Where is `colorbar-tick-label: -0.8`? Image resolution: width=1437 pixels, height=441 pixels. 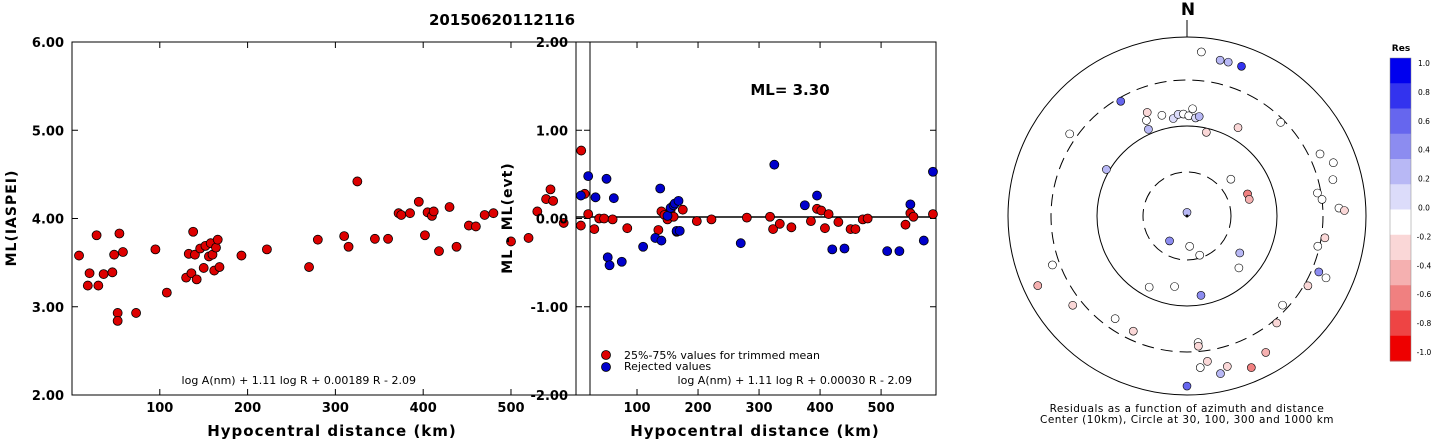
colorbar-tick-label: -0.8 is located at coordinates (1424, 323).